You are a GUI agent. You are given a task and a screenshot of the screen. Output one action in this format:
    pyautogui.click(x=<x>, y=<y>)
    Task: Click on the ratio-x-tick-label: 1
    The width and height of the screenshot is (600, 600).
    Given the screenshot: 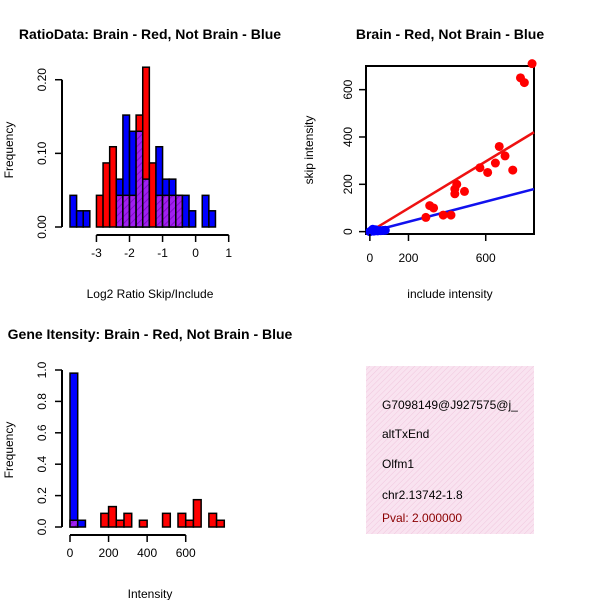 What is the action you would take?
    pyautogui.click(x=228, y=253)
    